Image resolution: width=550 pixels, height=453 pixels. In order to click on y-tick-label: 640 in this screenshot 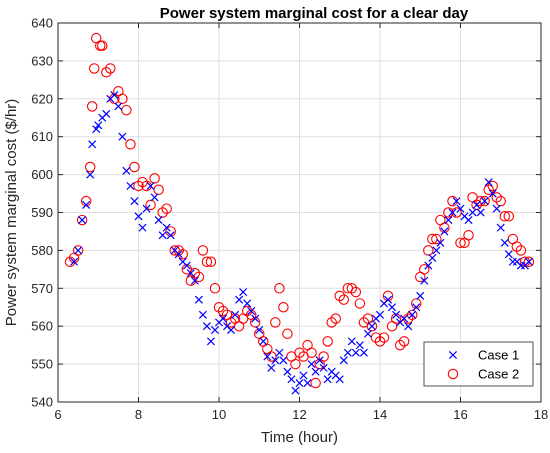, I will do `click(42, 23)`.